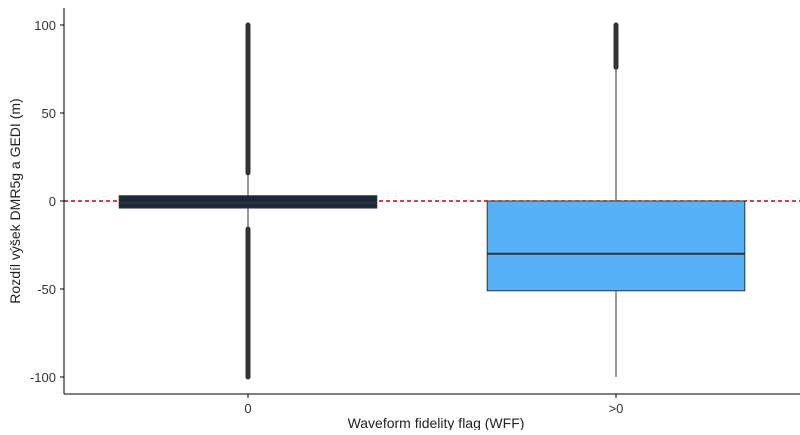  What do you see at coordinates (45, 25) in the screenshot?
I see `y-tick-label: 100` at bounding box center [45, 25].